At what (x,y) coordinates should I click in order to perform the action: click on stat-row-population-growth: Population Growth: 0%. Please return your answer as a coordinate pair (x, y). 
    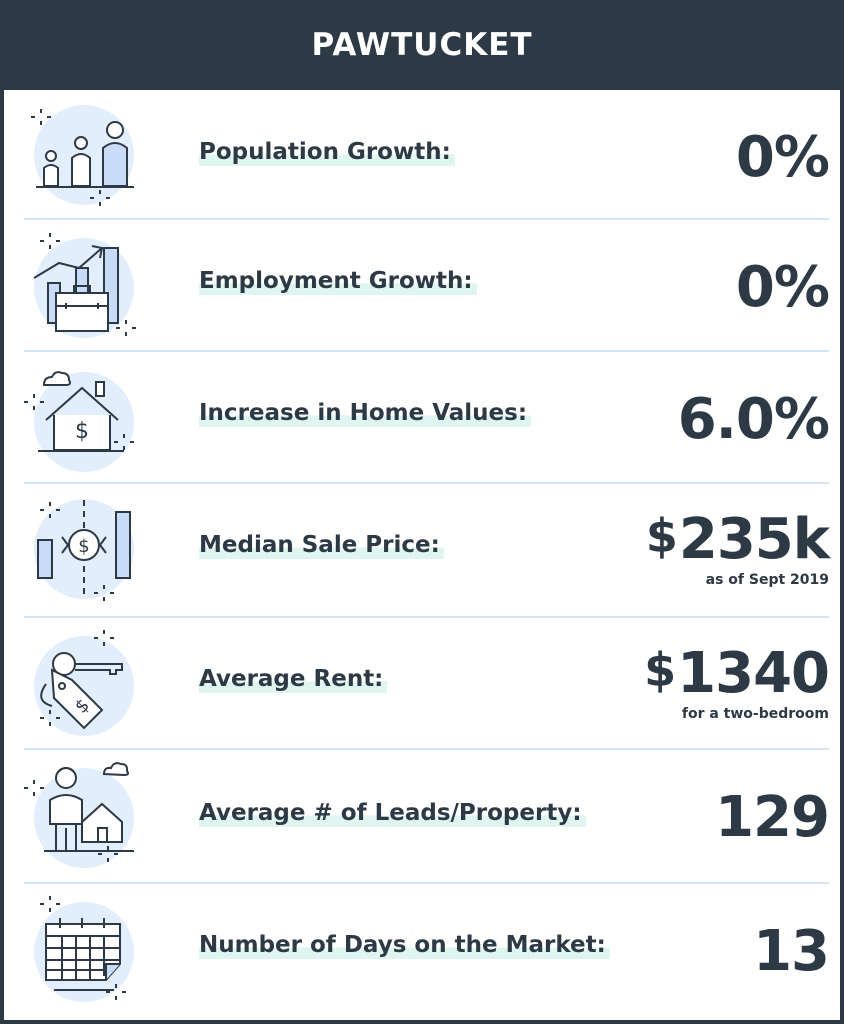
    Looking at the image, I should click on (427, 155).